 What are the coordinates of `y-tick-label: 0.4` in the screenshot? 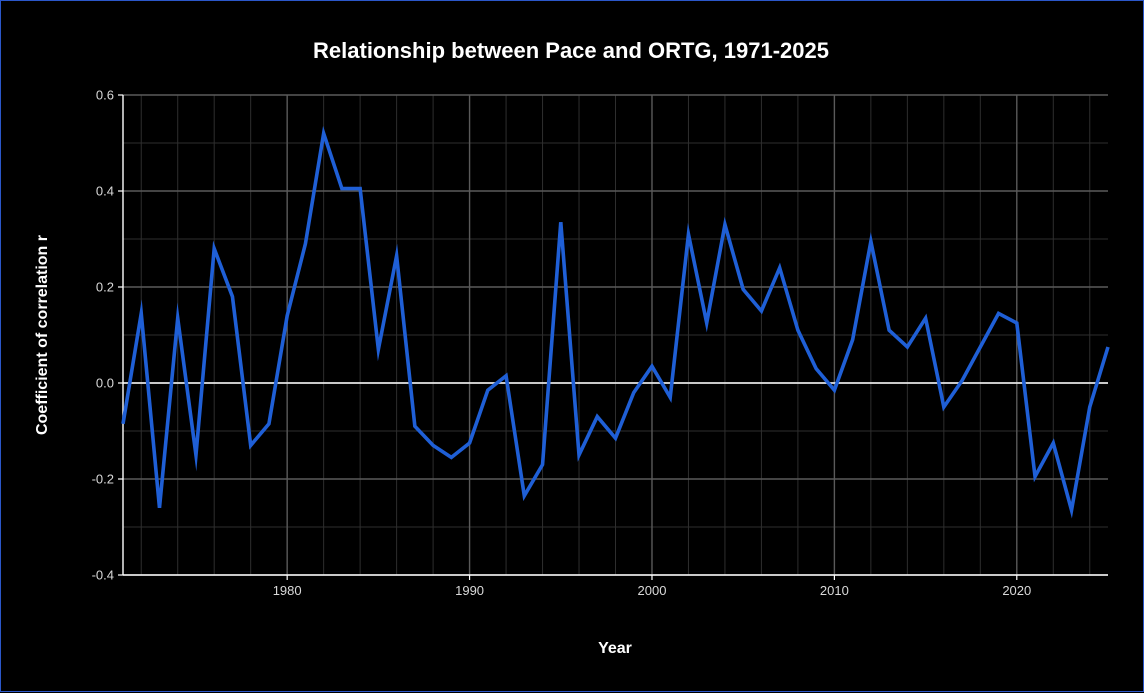 It's located at (105, 191).